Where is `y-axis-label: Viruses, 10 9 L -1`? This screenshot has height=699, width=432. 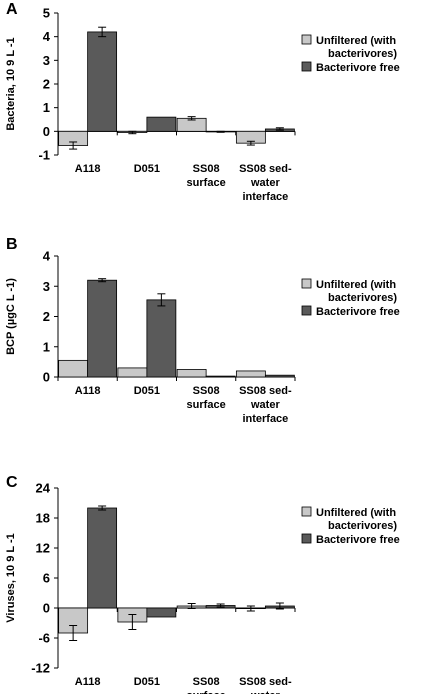
y-axis-label: Viruses, 10 9 L -1 is located at coordinates (11, 577).